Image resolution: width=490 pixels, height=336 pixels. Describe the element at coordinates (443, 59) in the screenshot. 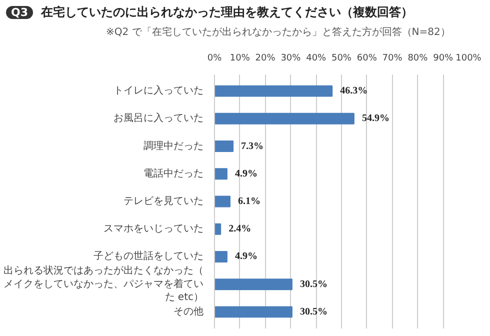

I see `x-tick-label: 90%` at that location.